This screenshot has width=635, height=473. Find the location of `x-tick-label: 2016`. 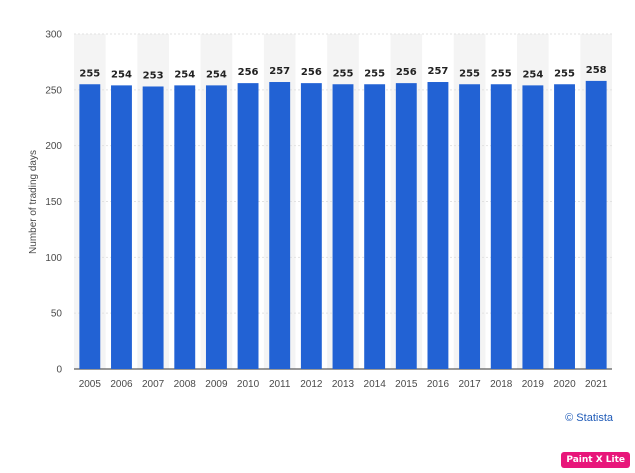

x-tick-label: 2016 is located at coordinates (438, 384).